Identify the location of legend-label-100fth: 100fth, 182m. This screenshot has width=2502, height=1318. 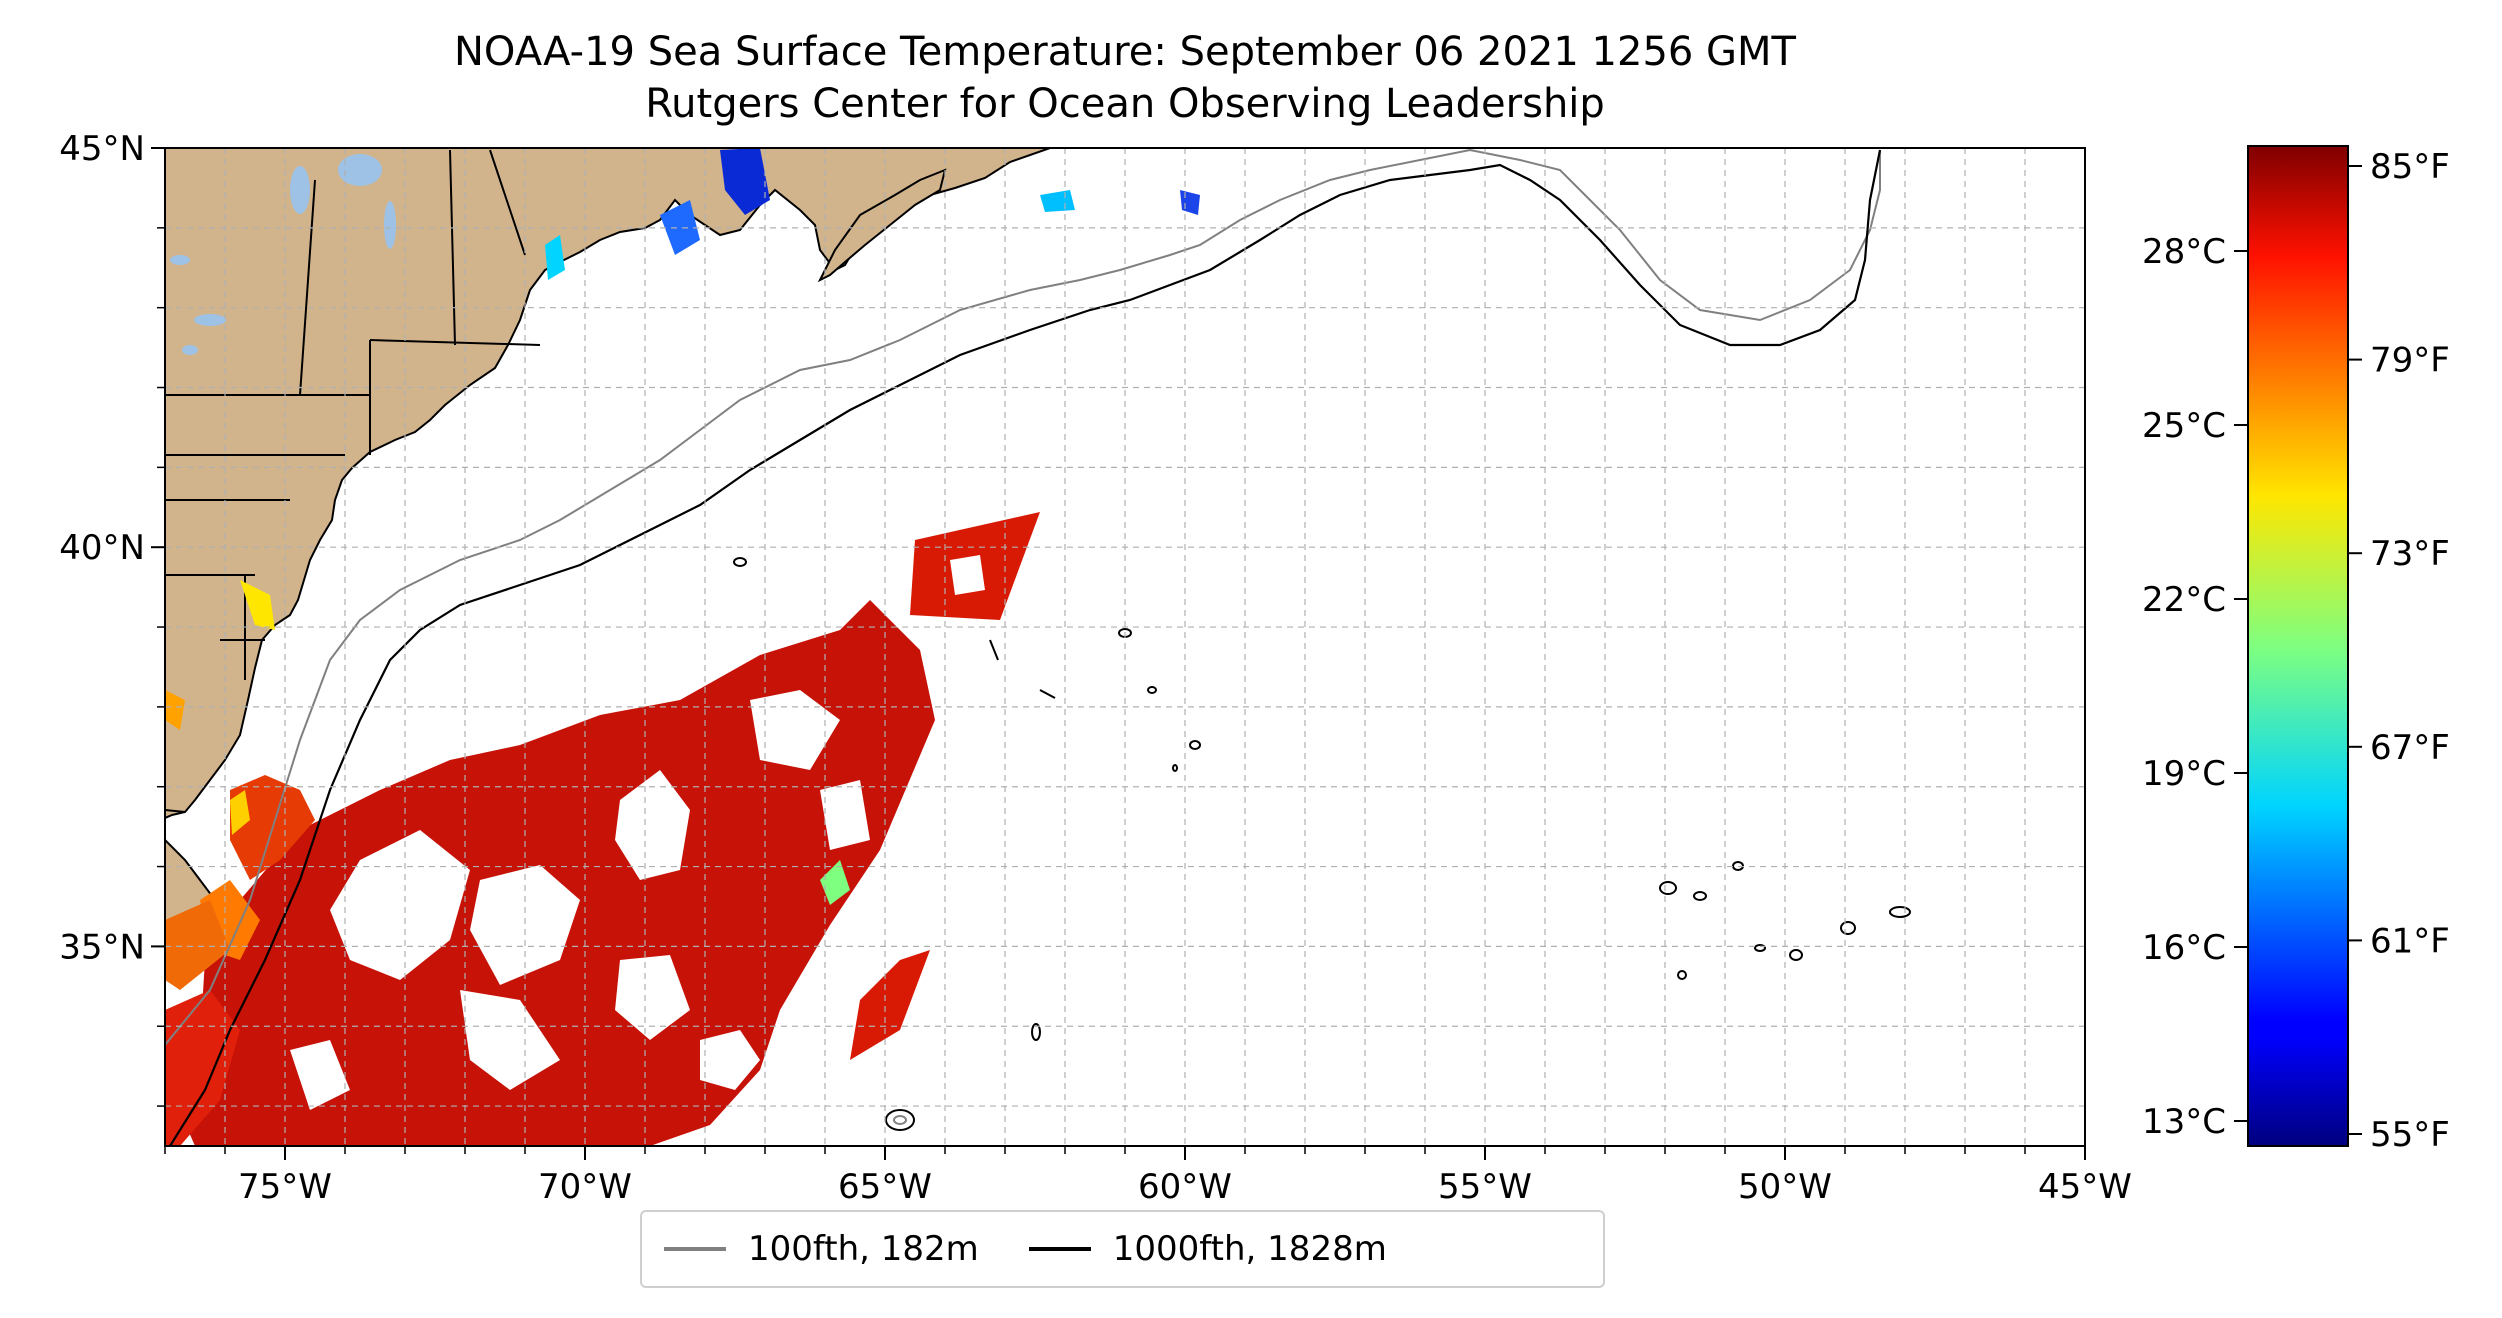
(863, 1249).